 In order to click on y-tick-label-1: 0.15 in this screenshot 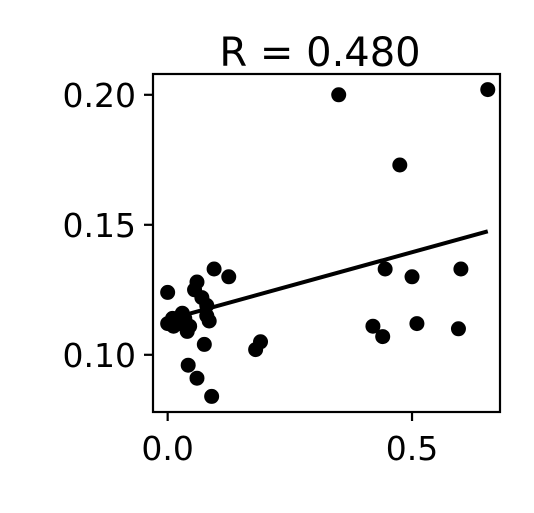, I will do `click(99, 225)`.